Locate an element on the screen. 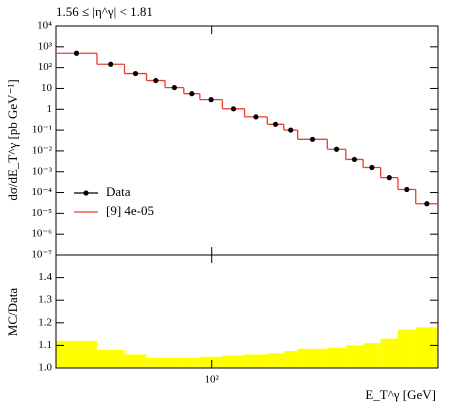 Image resolution: width=450 pixels, height=407 pixels. legend-label: [9] 4e-05 is located at coordinates (130, 210).